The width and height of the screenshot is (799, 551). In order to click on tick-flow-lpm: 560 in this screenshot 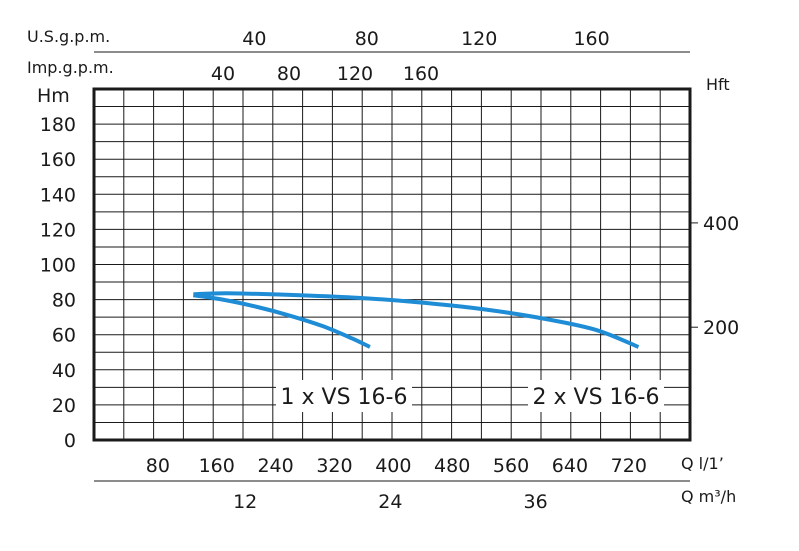, I will do `click(511, 466)`.